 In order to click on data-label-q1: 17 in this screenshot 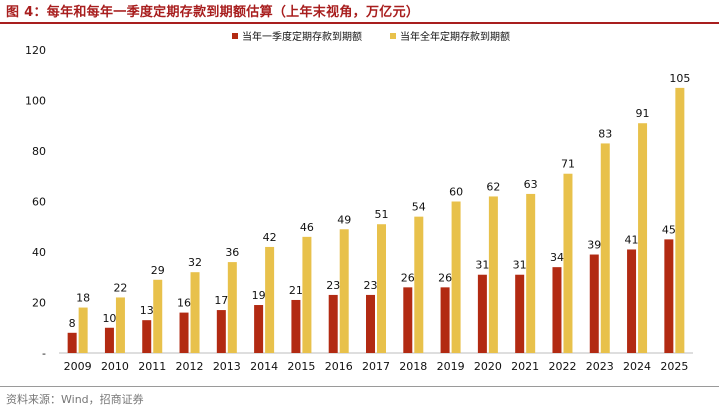, I will do `click(221, 300)`.